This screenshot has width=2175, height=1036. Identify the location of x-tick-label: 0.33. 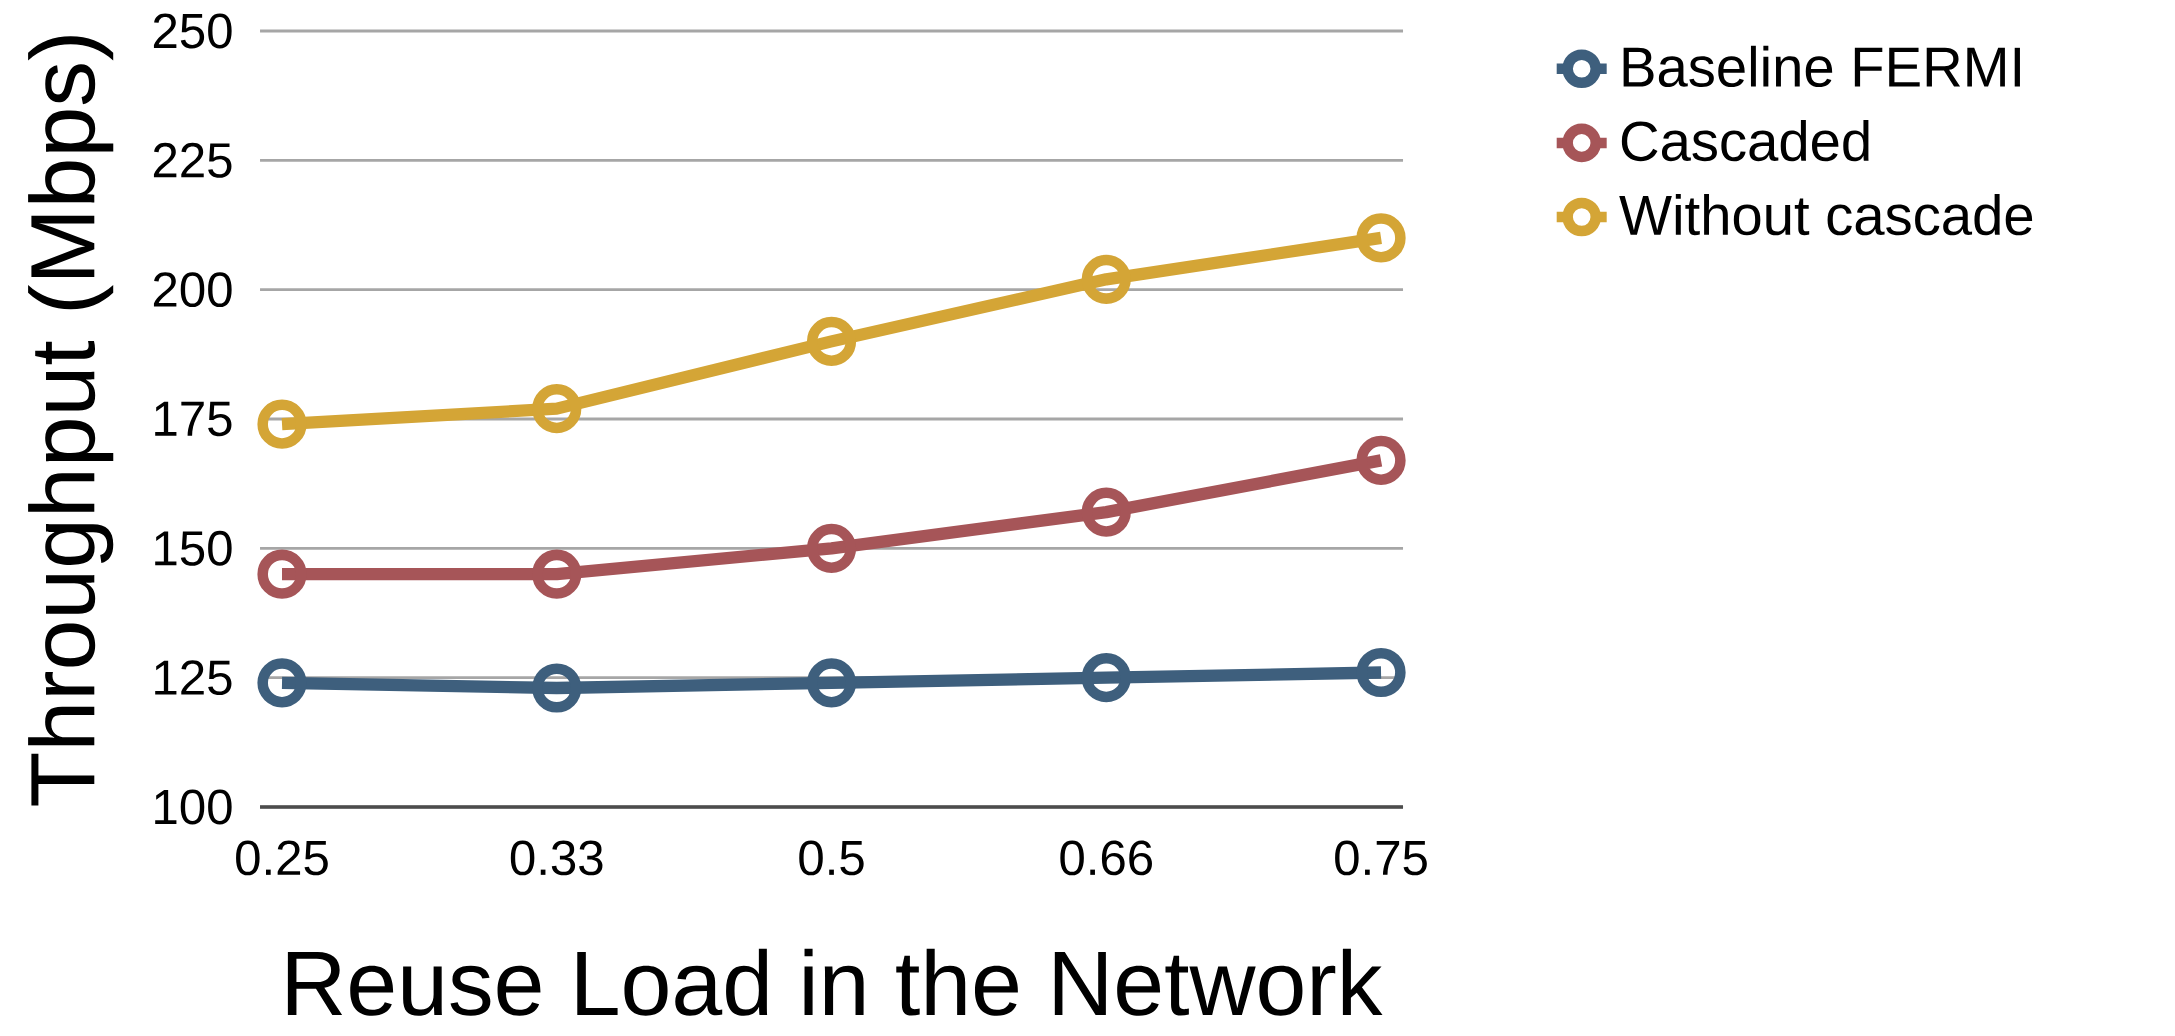
(556, 858).